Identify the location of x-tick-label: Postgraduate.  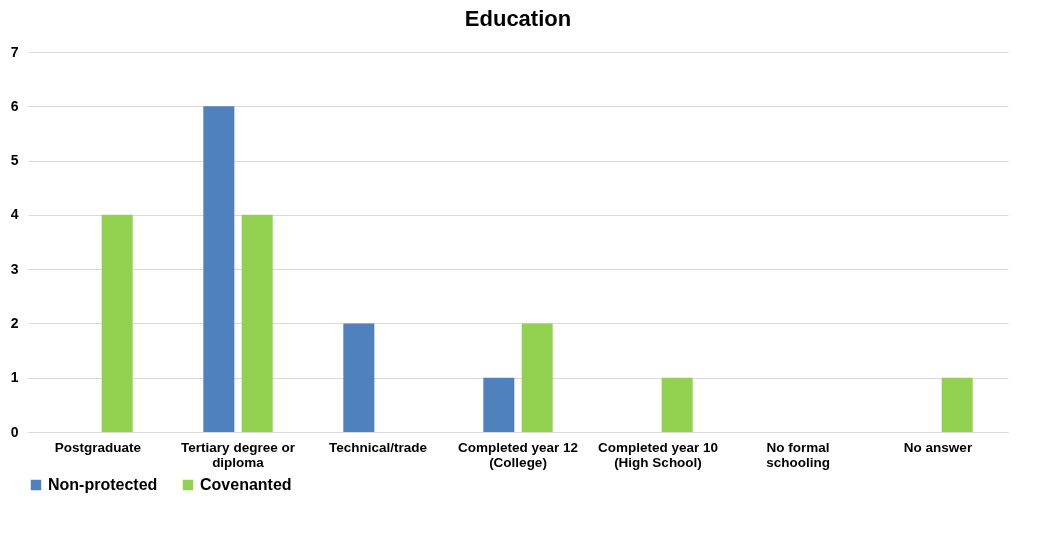
(98, 447).